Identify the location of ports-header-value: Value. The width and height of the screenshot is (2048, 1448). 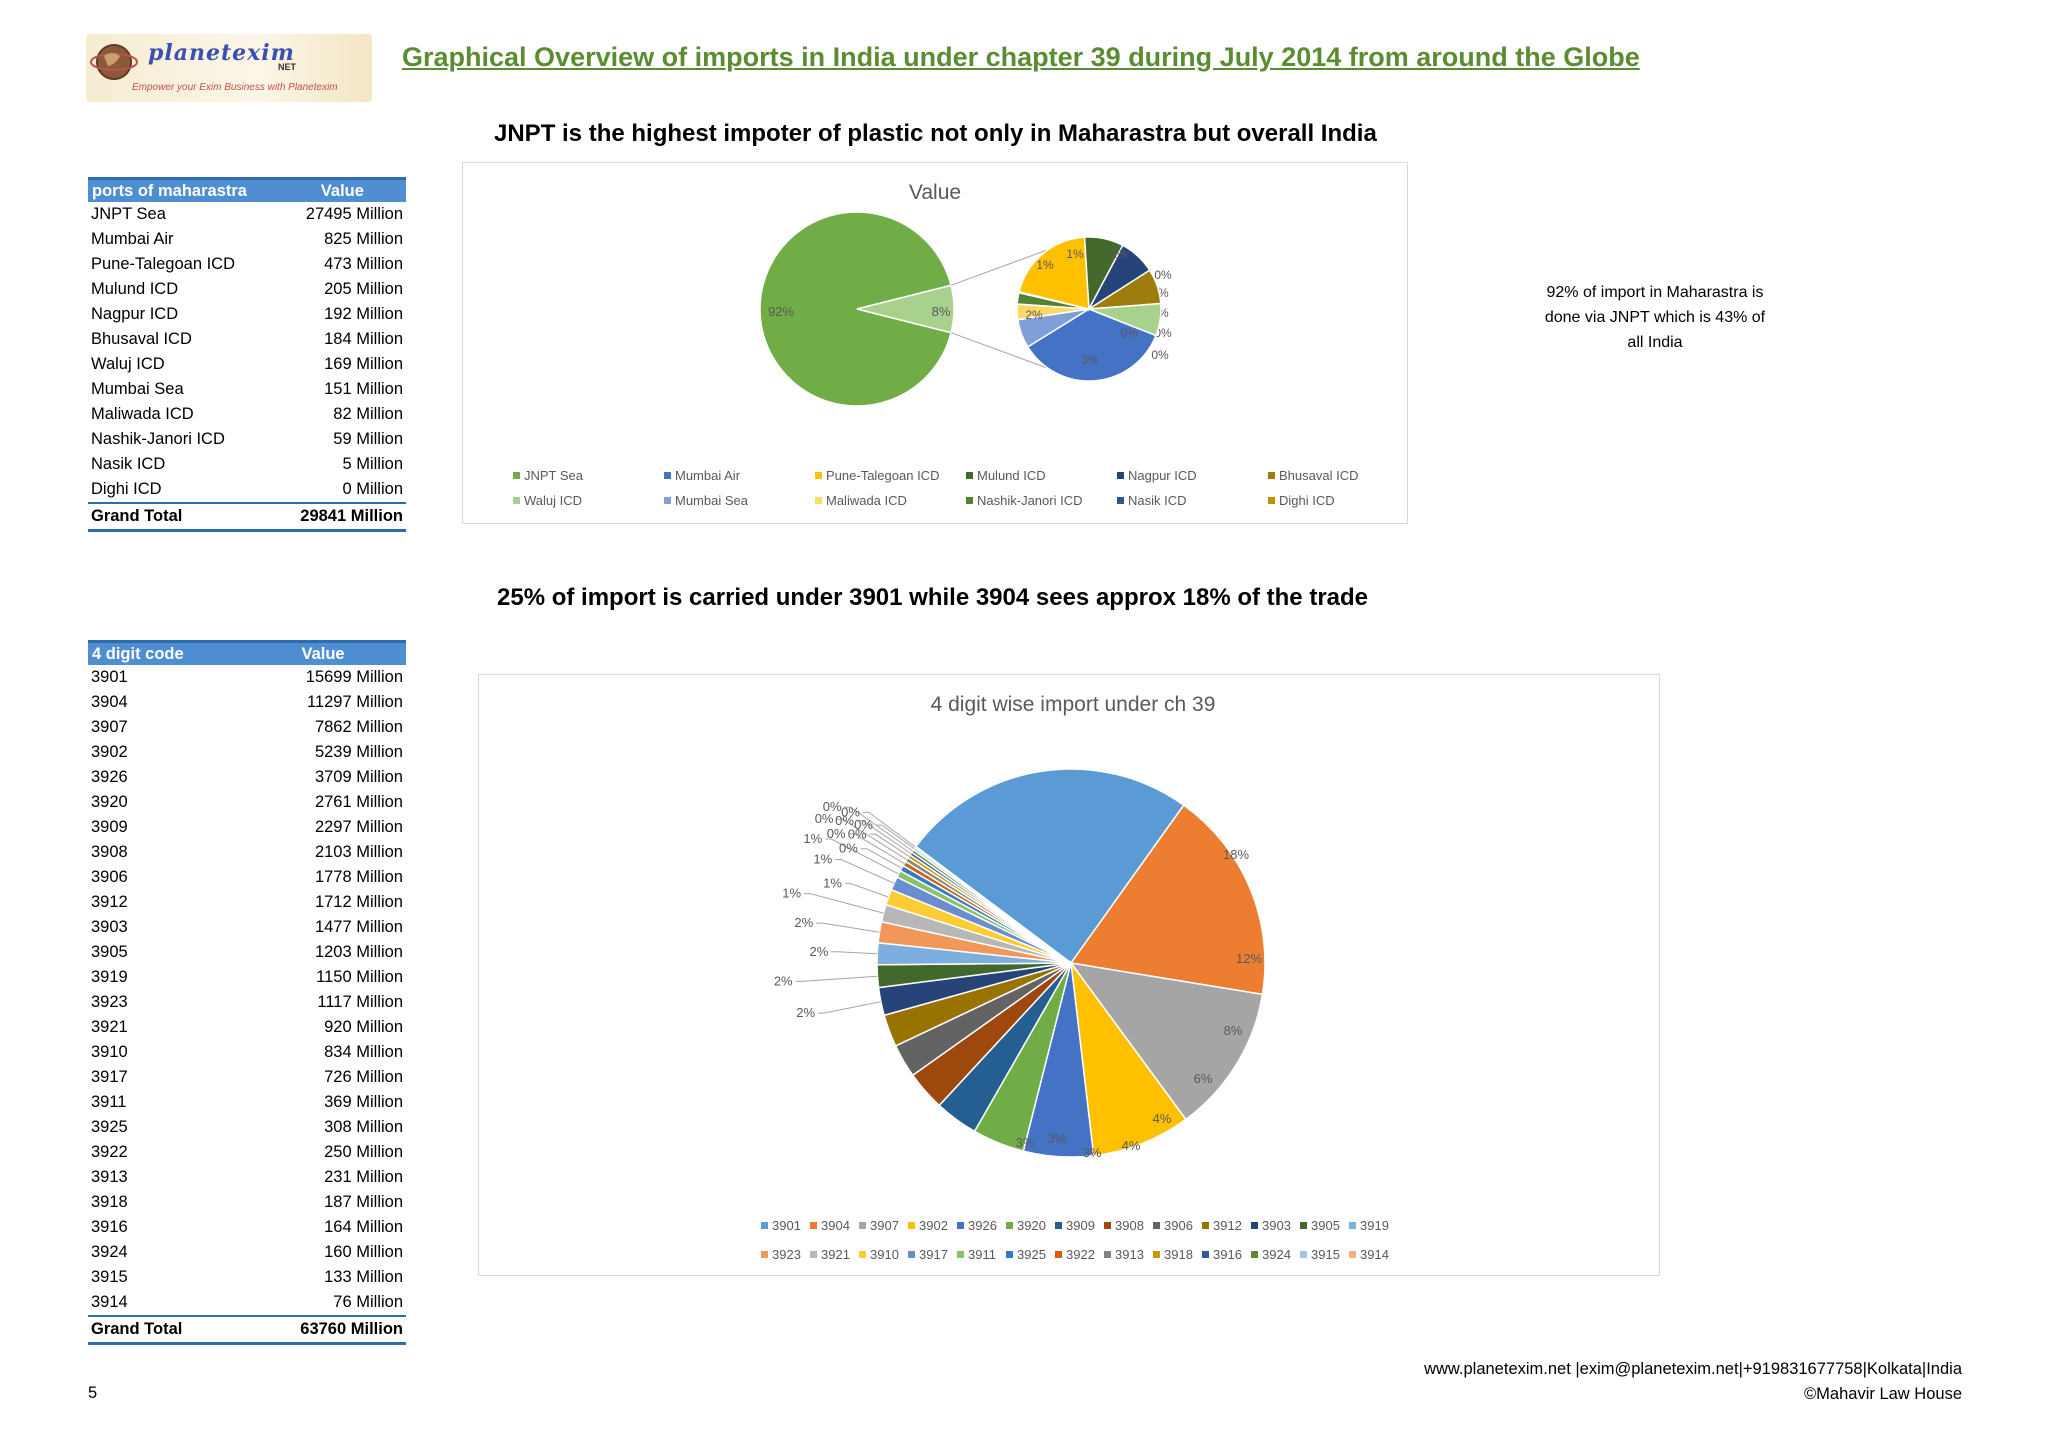
(342, 189).